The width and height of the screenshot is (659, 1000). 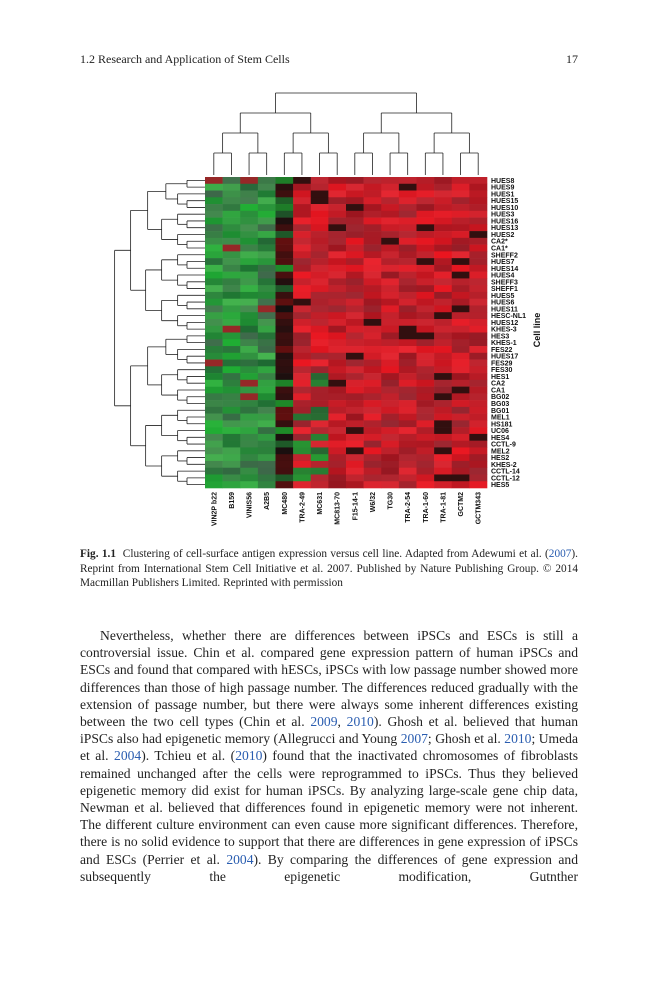 I want to click on axis-label: Cell line, so click(x=537, y=330).